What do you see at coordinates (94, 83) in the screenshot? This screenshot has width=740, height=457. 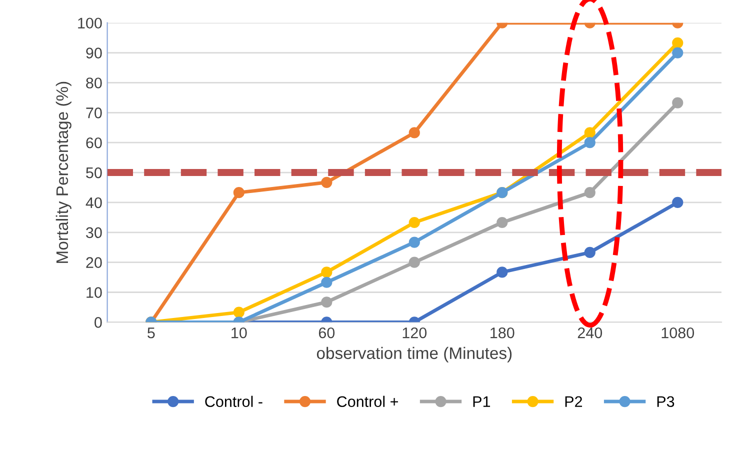 I see `y-tick-label: 80` at bounding box center [94, 83].